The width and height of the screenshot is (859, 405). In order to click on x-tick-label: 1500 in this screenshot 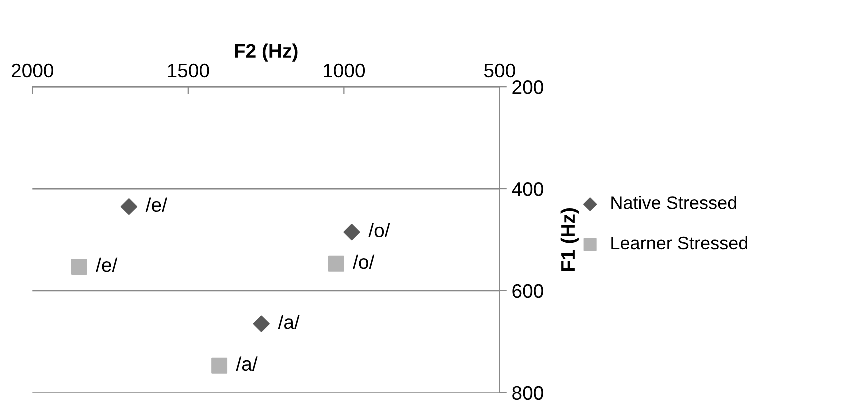, I will do `click(189, 71)`.